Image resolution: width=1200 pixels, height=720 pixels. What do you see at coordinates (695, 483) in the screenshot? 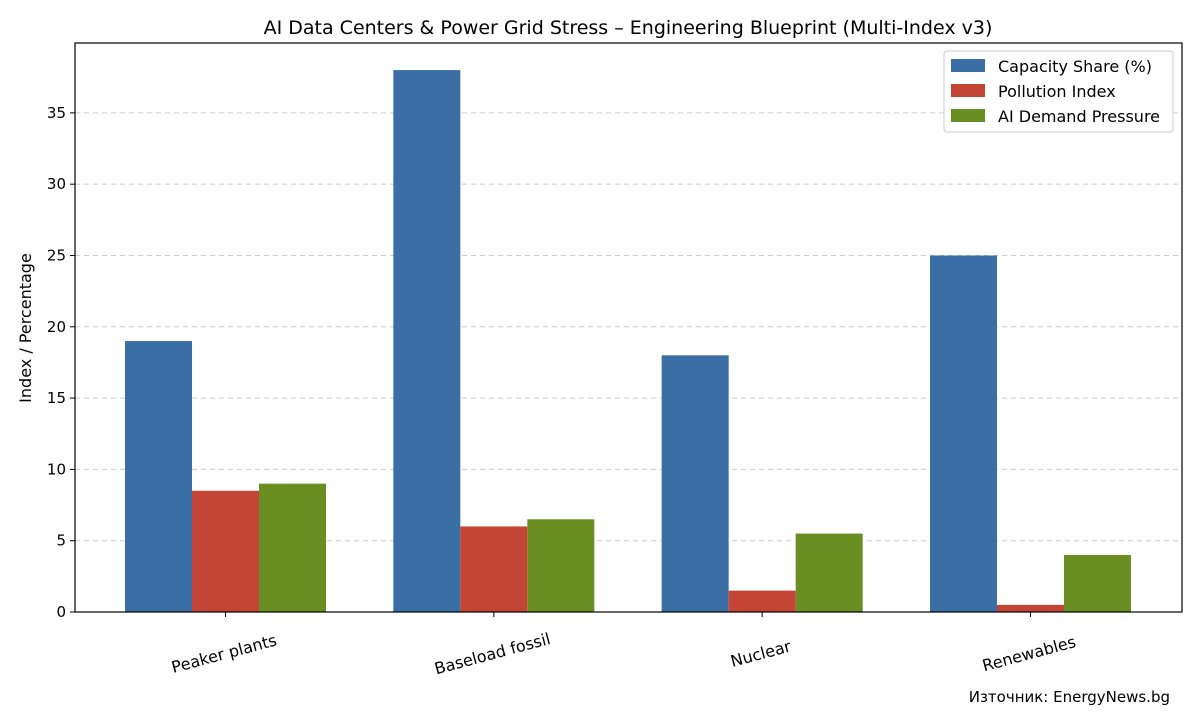
I see `bar-nuclear-capacity-share` at bounding box center [695, 483].